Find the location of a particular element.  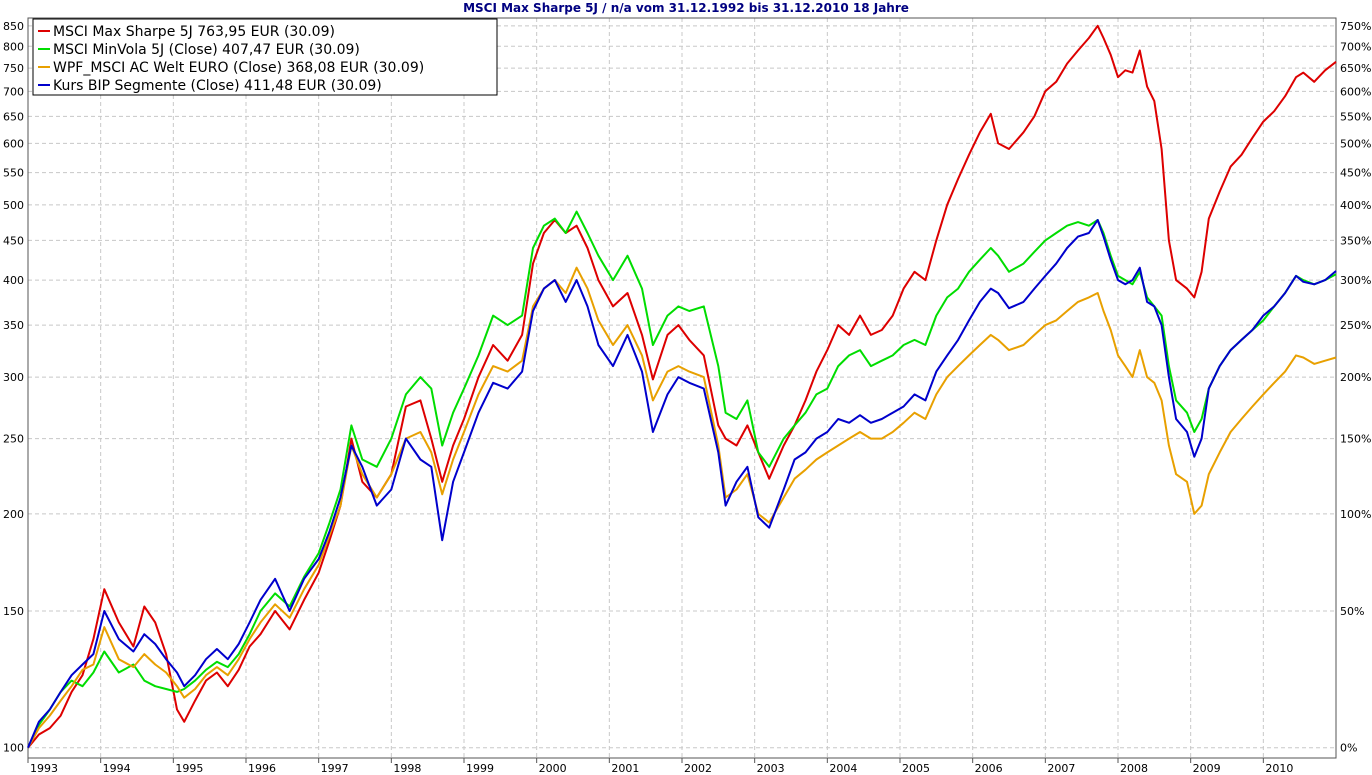

x-tick-label: 2008 is located at coordinates (1134, 768).